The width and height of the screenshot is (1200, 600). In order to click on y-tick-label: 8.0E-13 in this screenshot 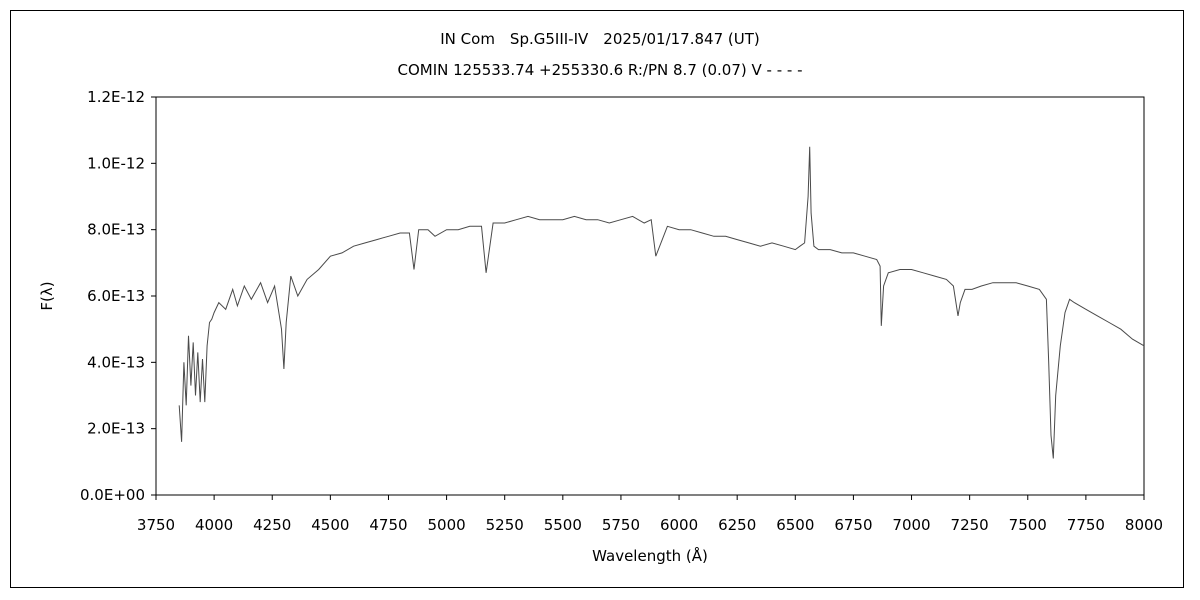, I will do `click(116, 230)`.